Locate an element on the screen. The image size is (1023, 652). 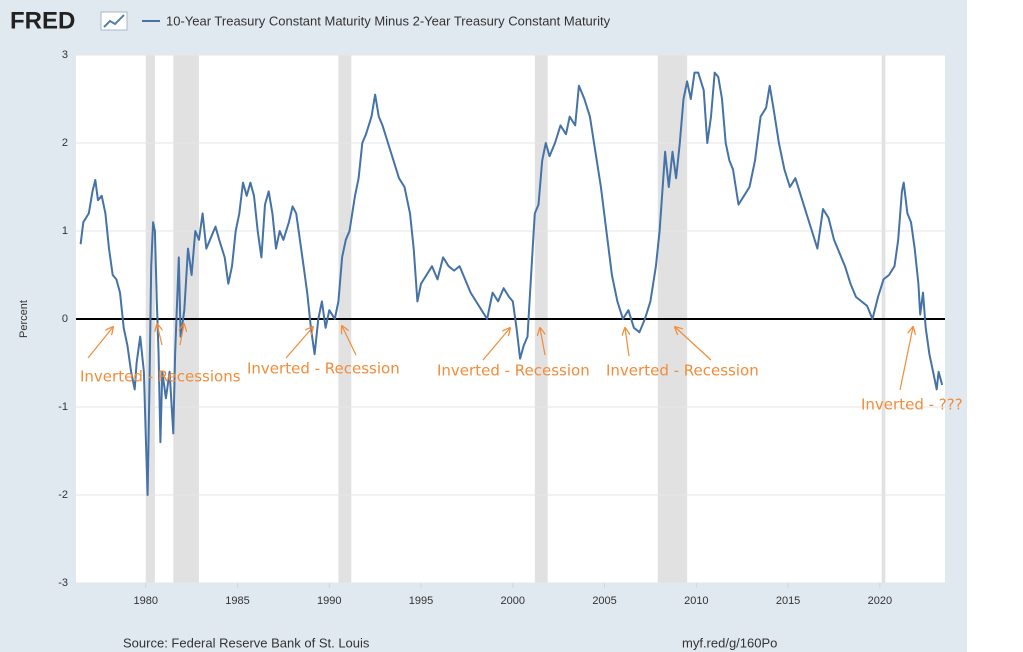
link: myf.red/g/160Po is located at coordinates (729, 642).